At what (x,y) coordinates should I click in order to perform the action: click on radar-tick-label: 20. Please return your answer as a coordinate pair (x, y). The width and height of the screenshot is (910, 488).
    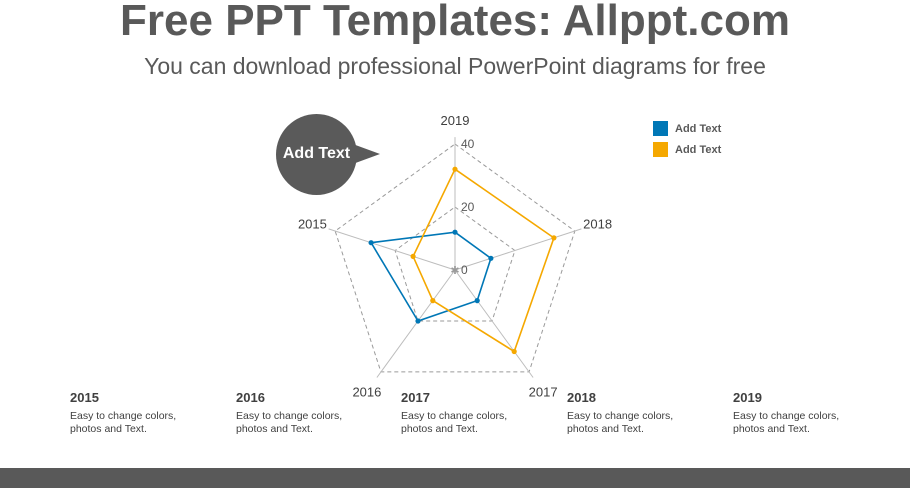
    Looking at the image, I should click on (468, 207).